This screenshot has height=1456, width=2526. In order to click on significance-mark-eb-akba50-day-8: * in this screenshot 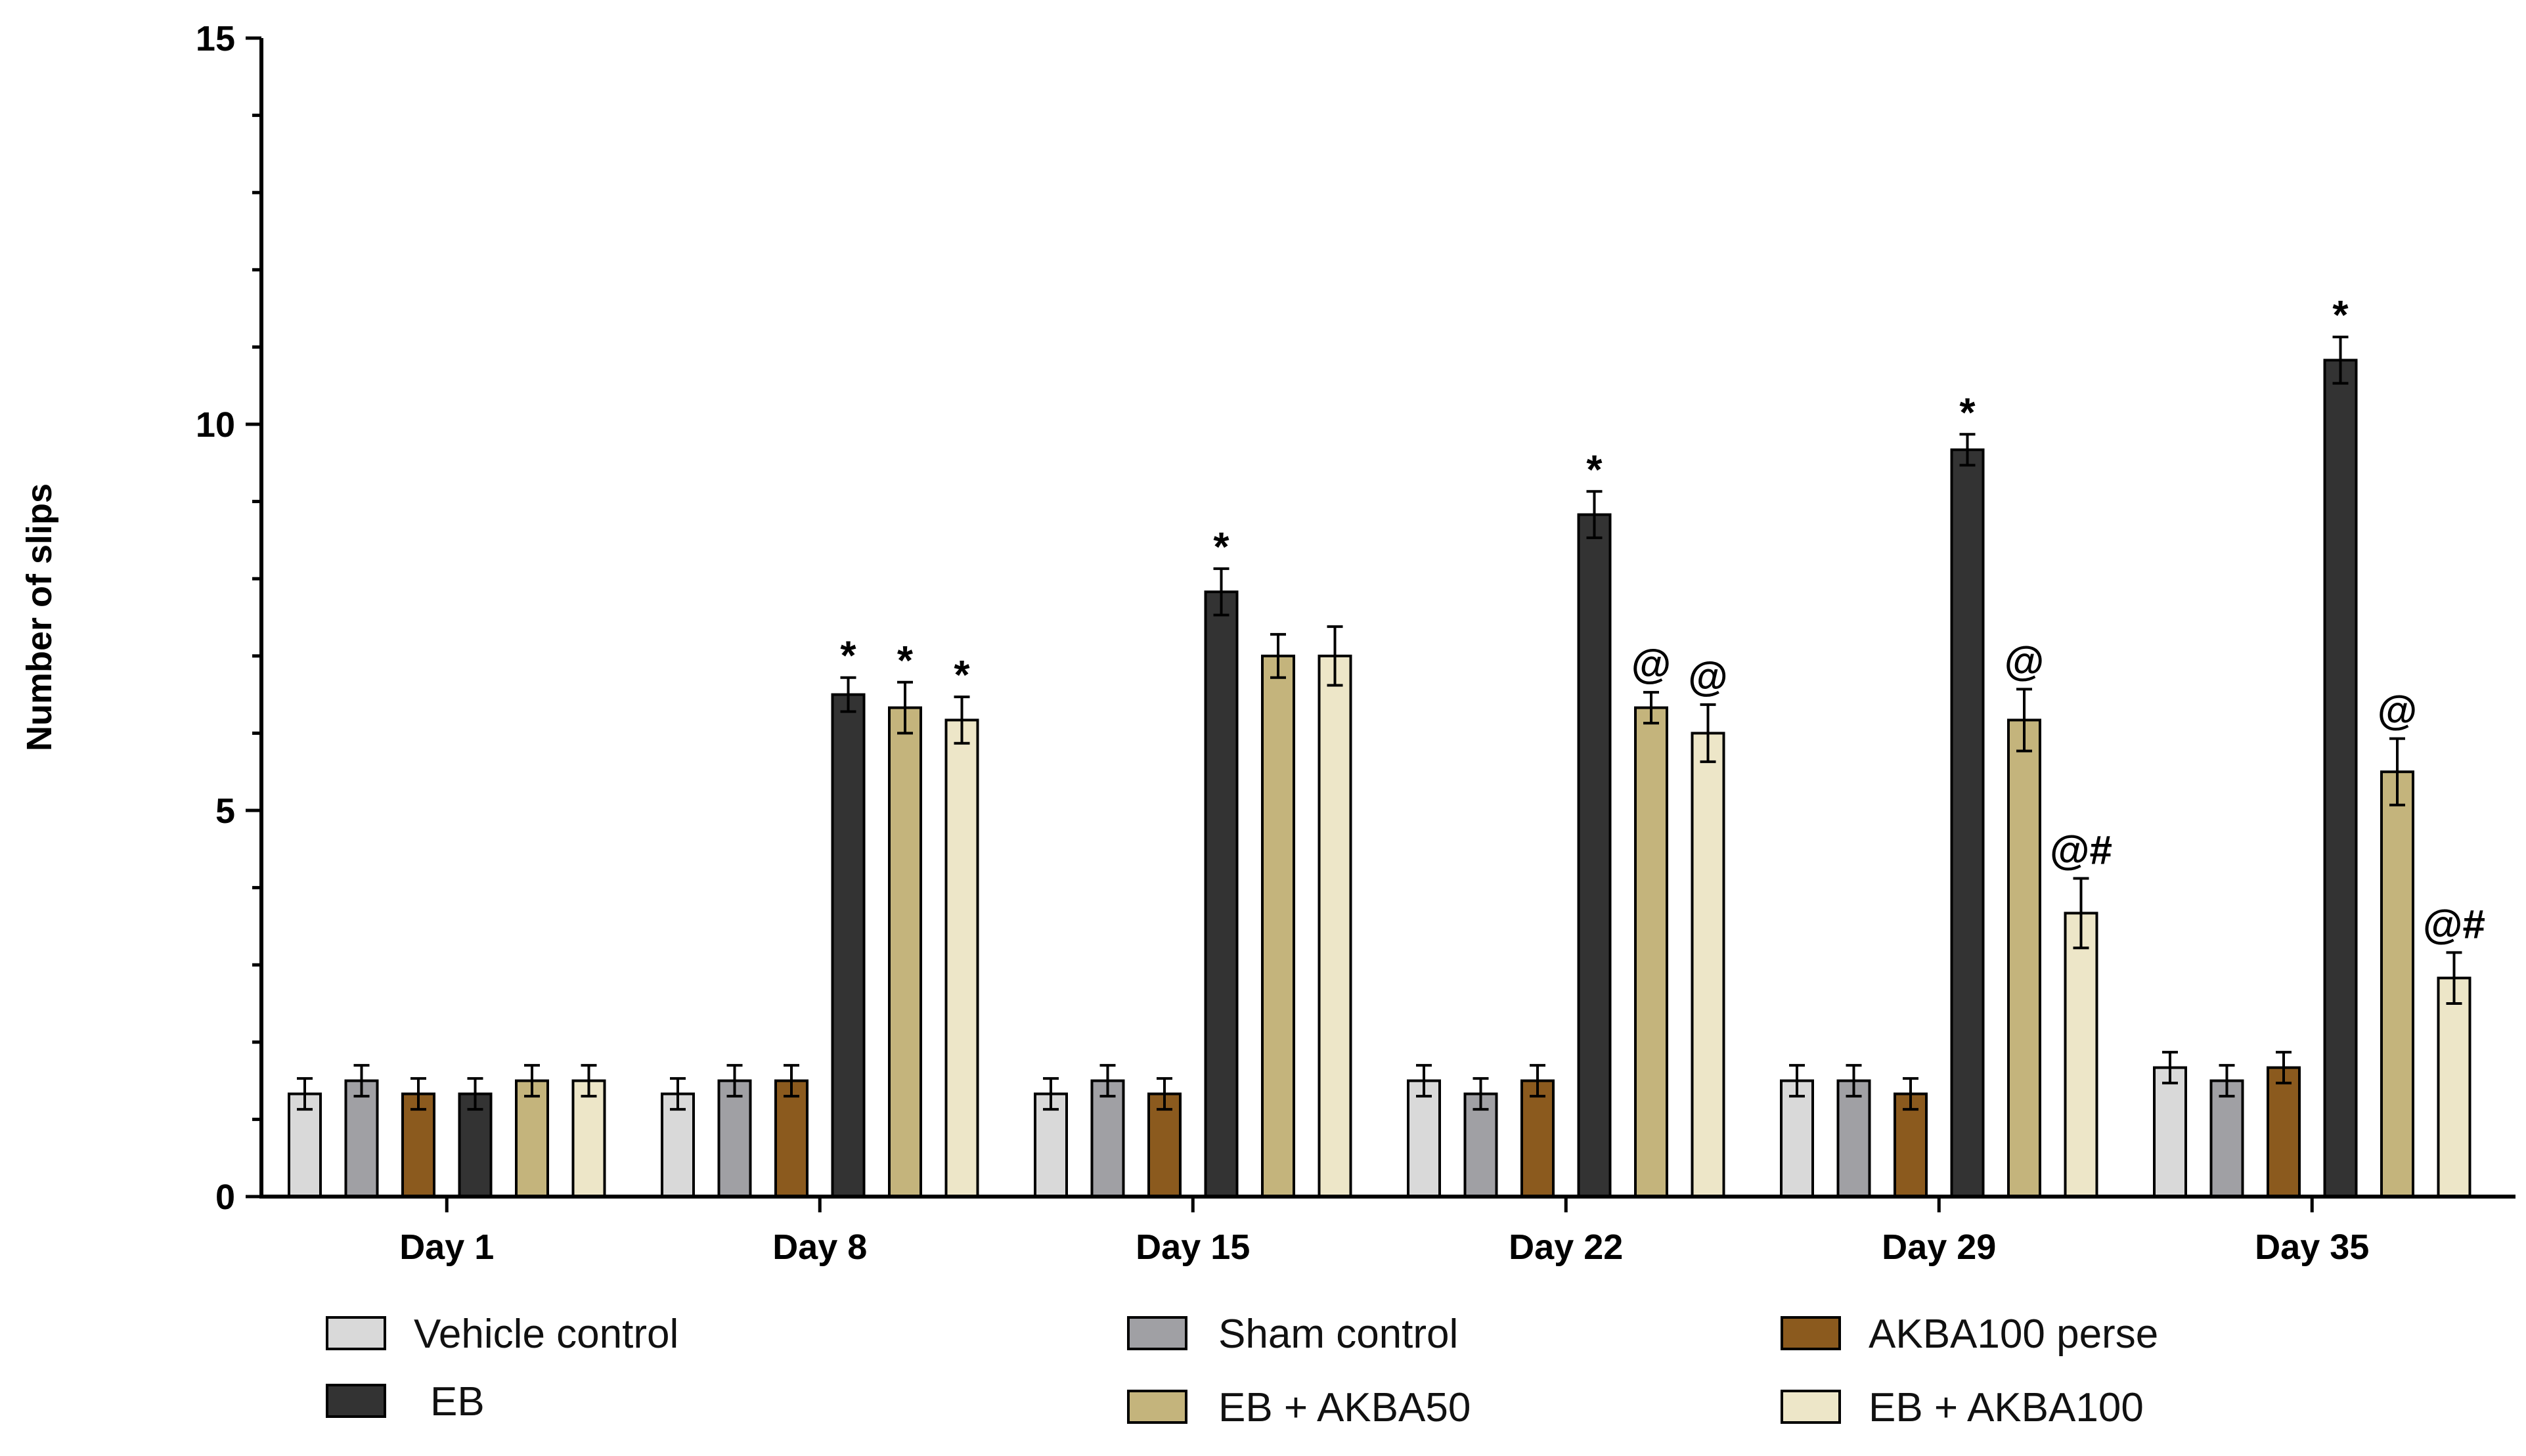, I will do `click(905, 661)`.